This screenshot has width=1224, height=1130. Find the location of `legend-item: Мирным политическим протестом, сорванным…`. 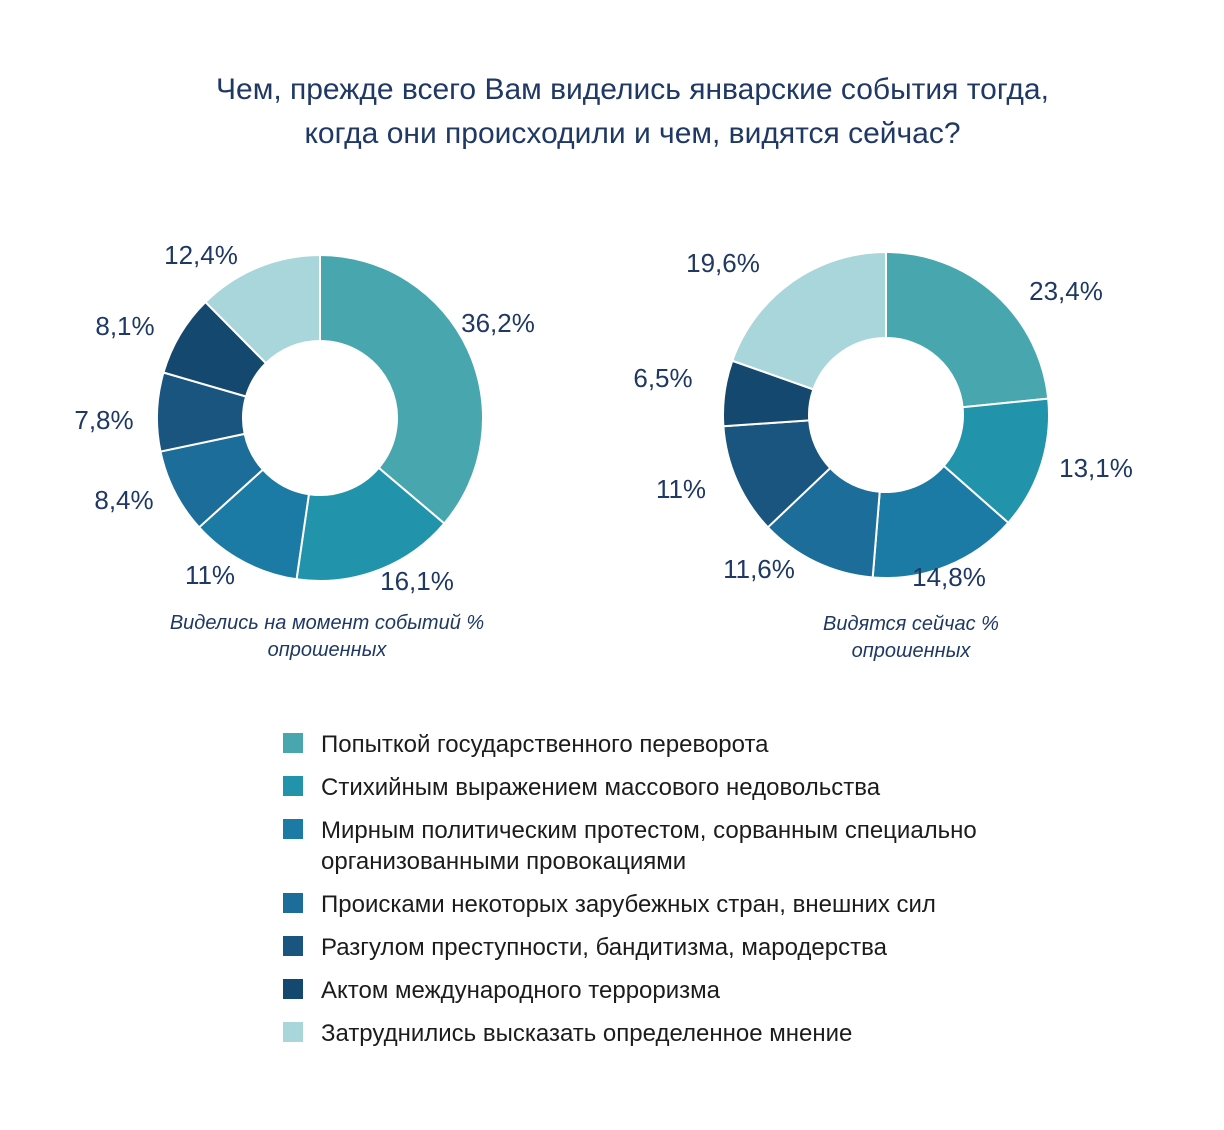

legend-item: Мирным политическим протестом, сорванным… is located at coordinates (634, 846).